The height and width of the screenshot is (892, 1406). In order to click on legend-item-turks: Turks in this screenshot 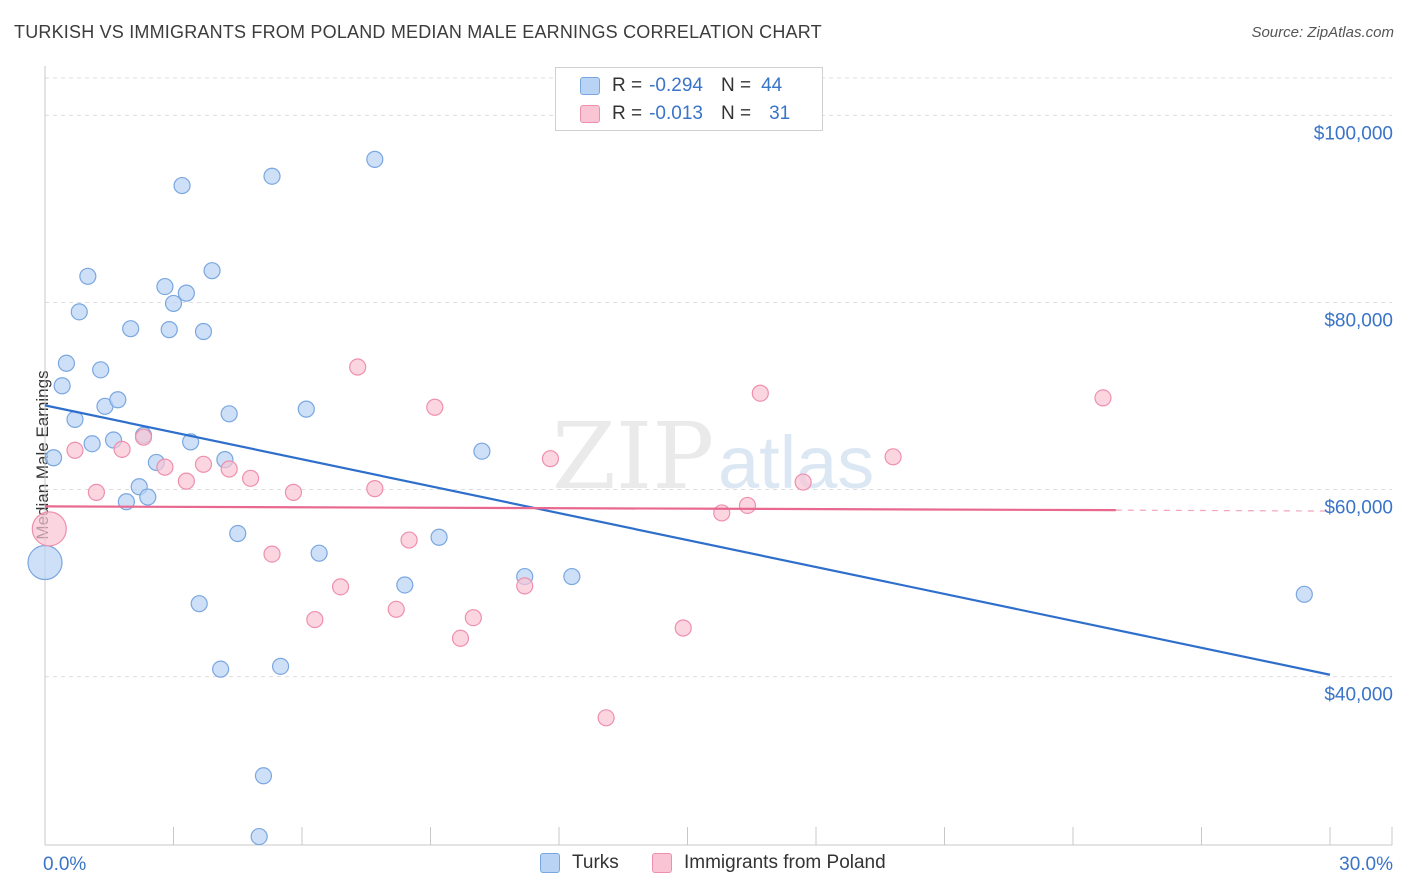, I will do `click(579, 863)`.